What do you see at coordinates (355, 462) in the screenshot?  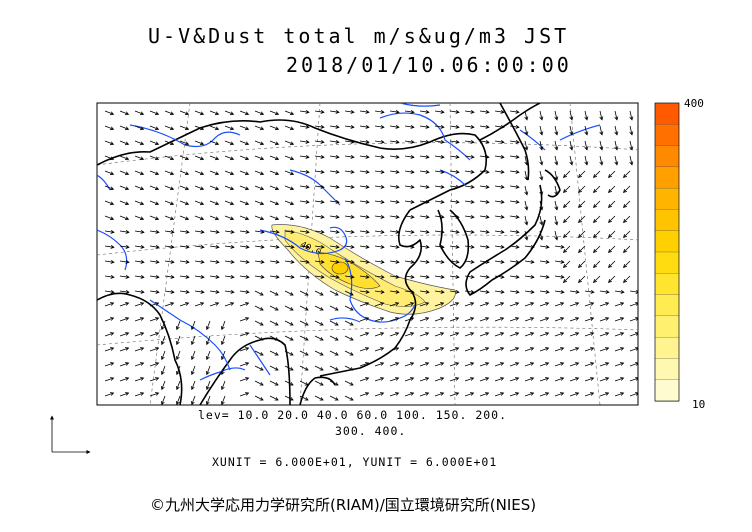 I see `vector-units: XUNIT = 6.000E+01, YUNIT = 6.000E+01` at bounding box center [355, 462].